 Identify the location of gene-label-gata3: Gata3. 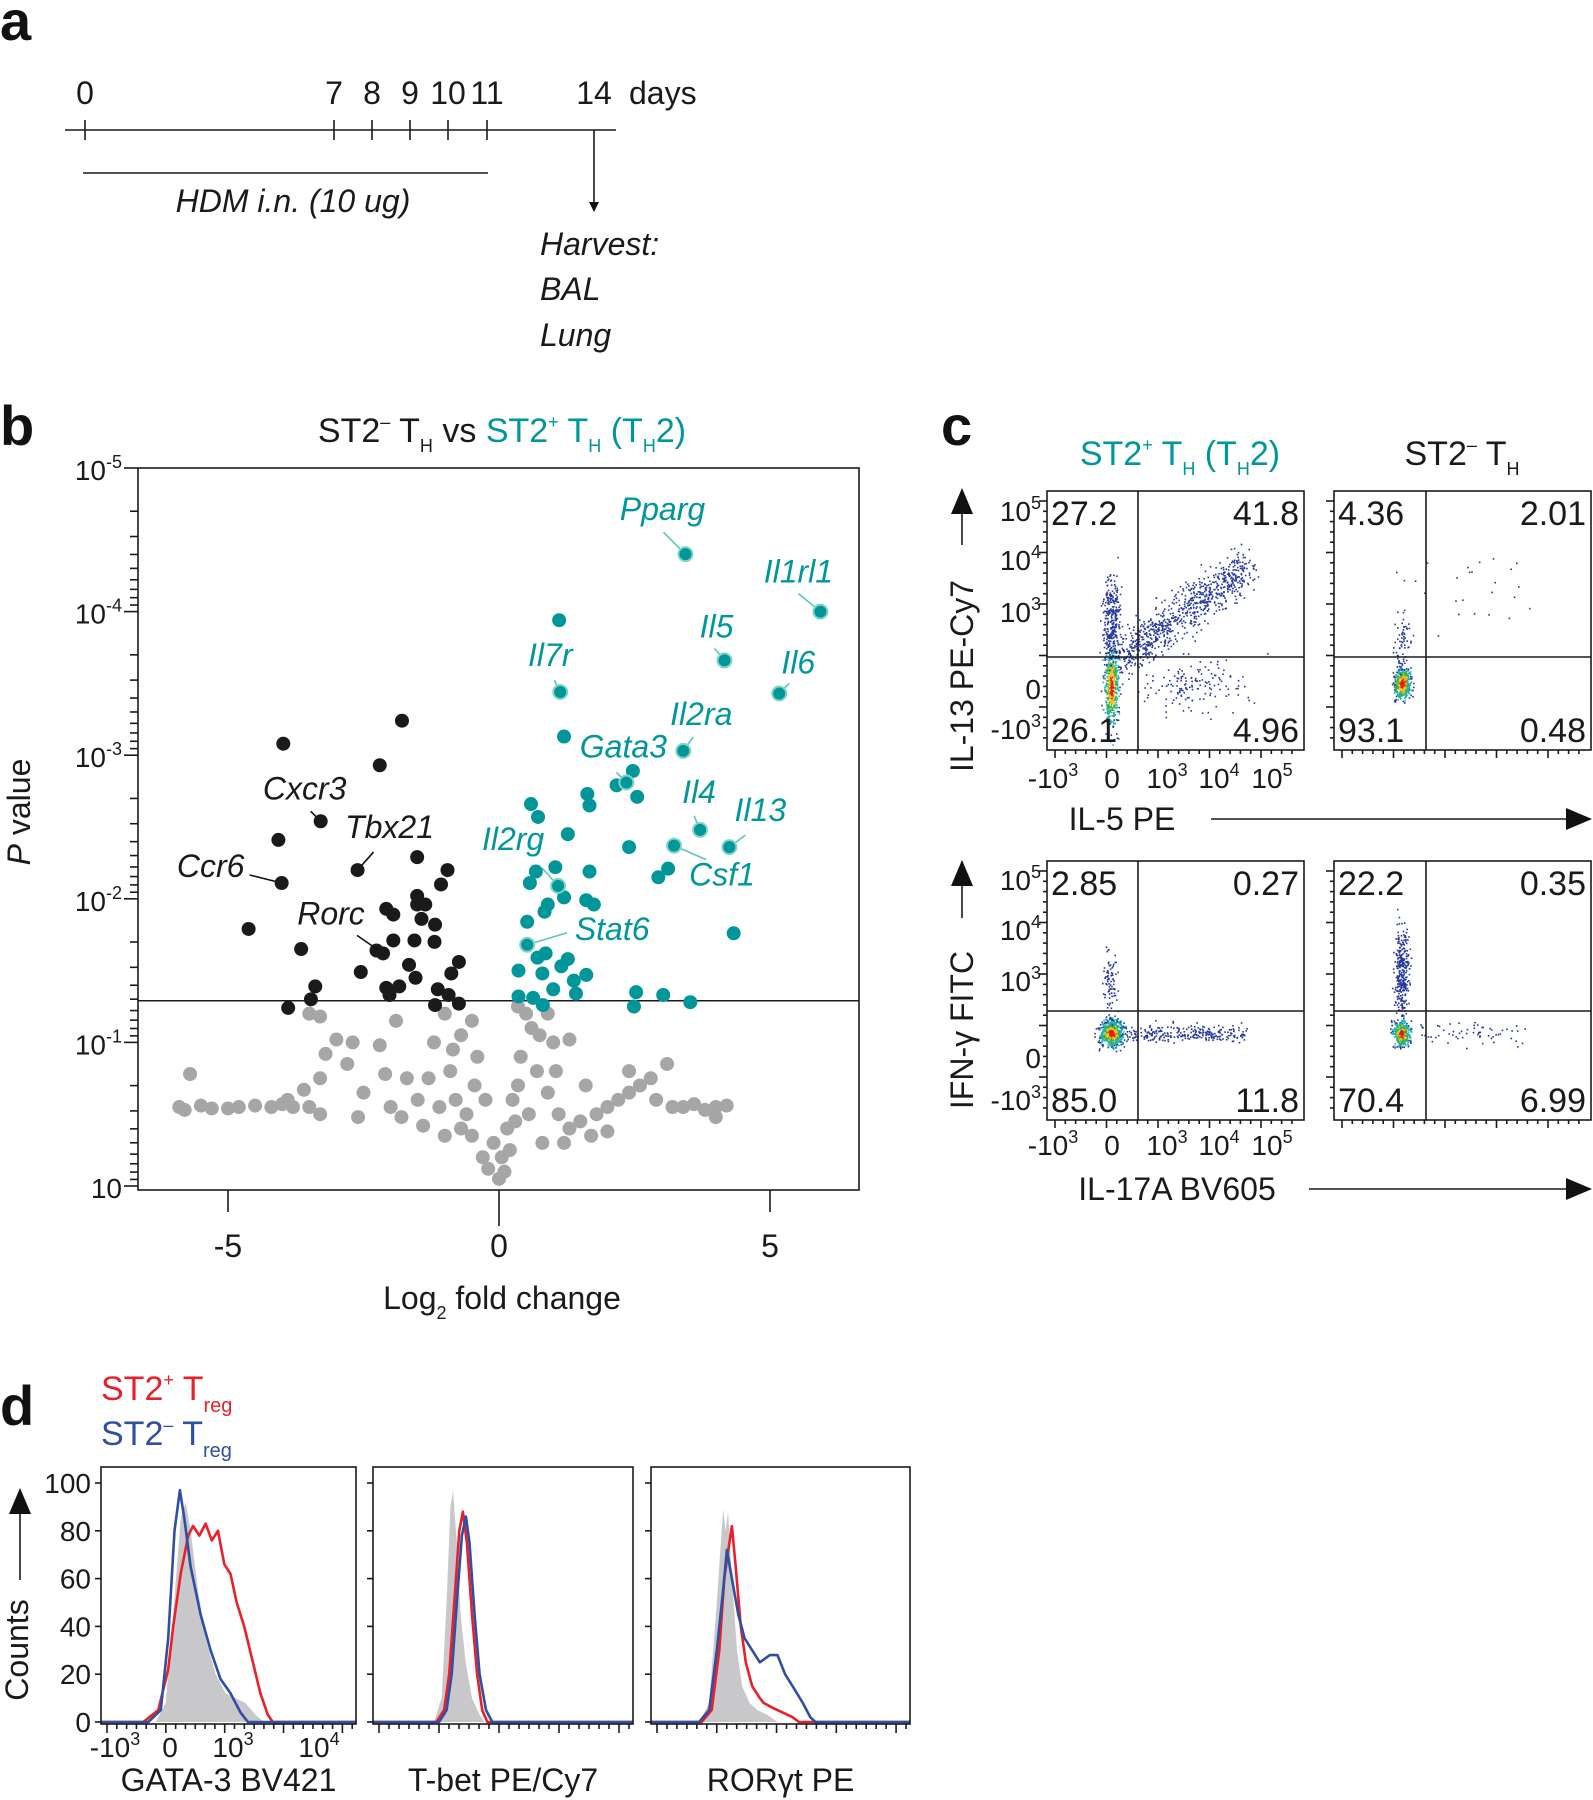
(623, 746).